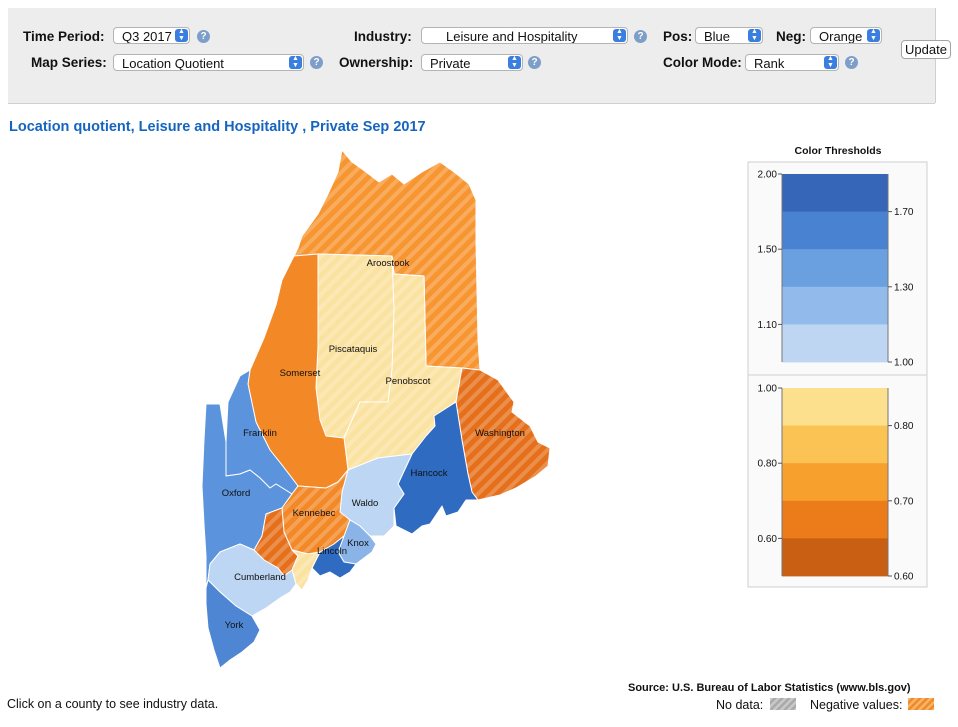  Describe the element at coordinates (678, 36) in the screenshot. I see `pos-label: Pos:` at that location.